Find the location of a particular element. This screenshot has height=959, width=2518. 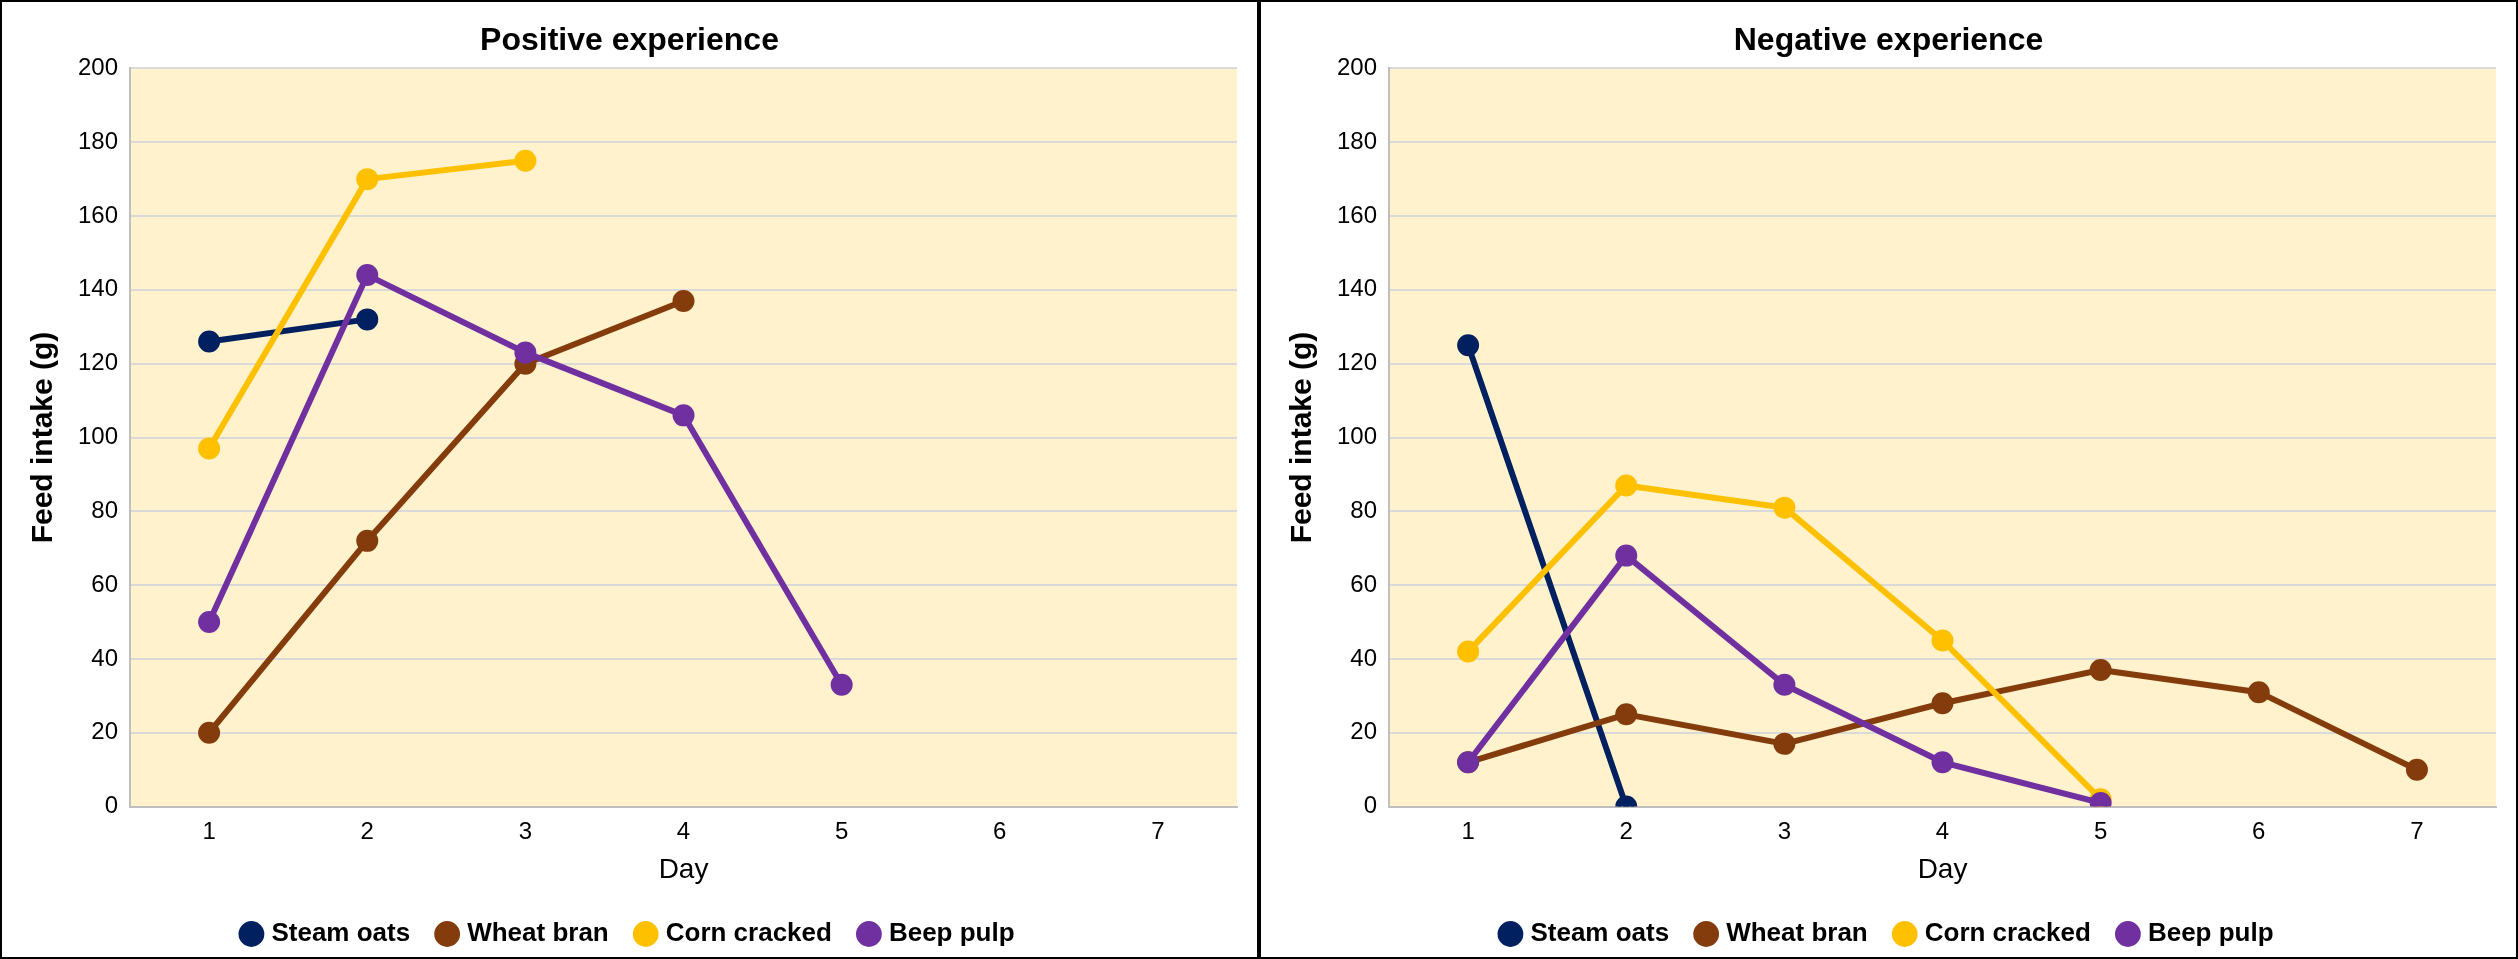

chart-title: Positive experience is located at coordinates (629, 39).